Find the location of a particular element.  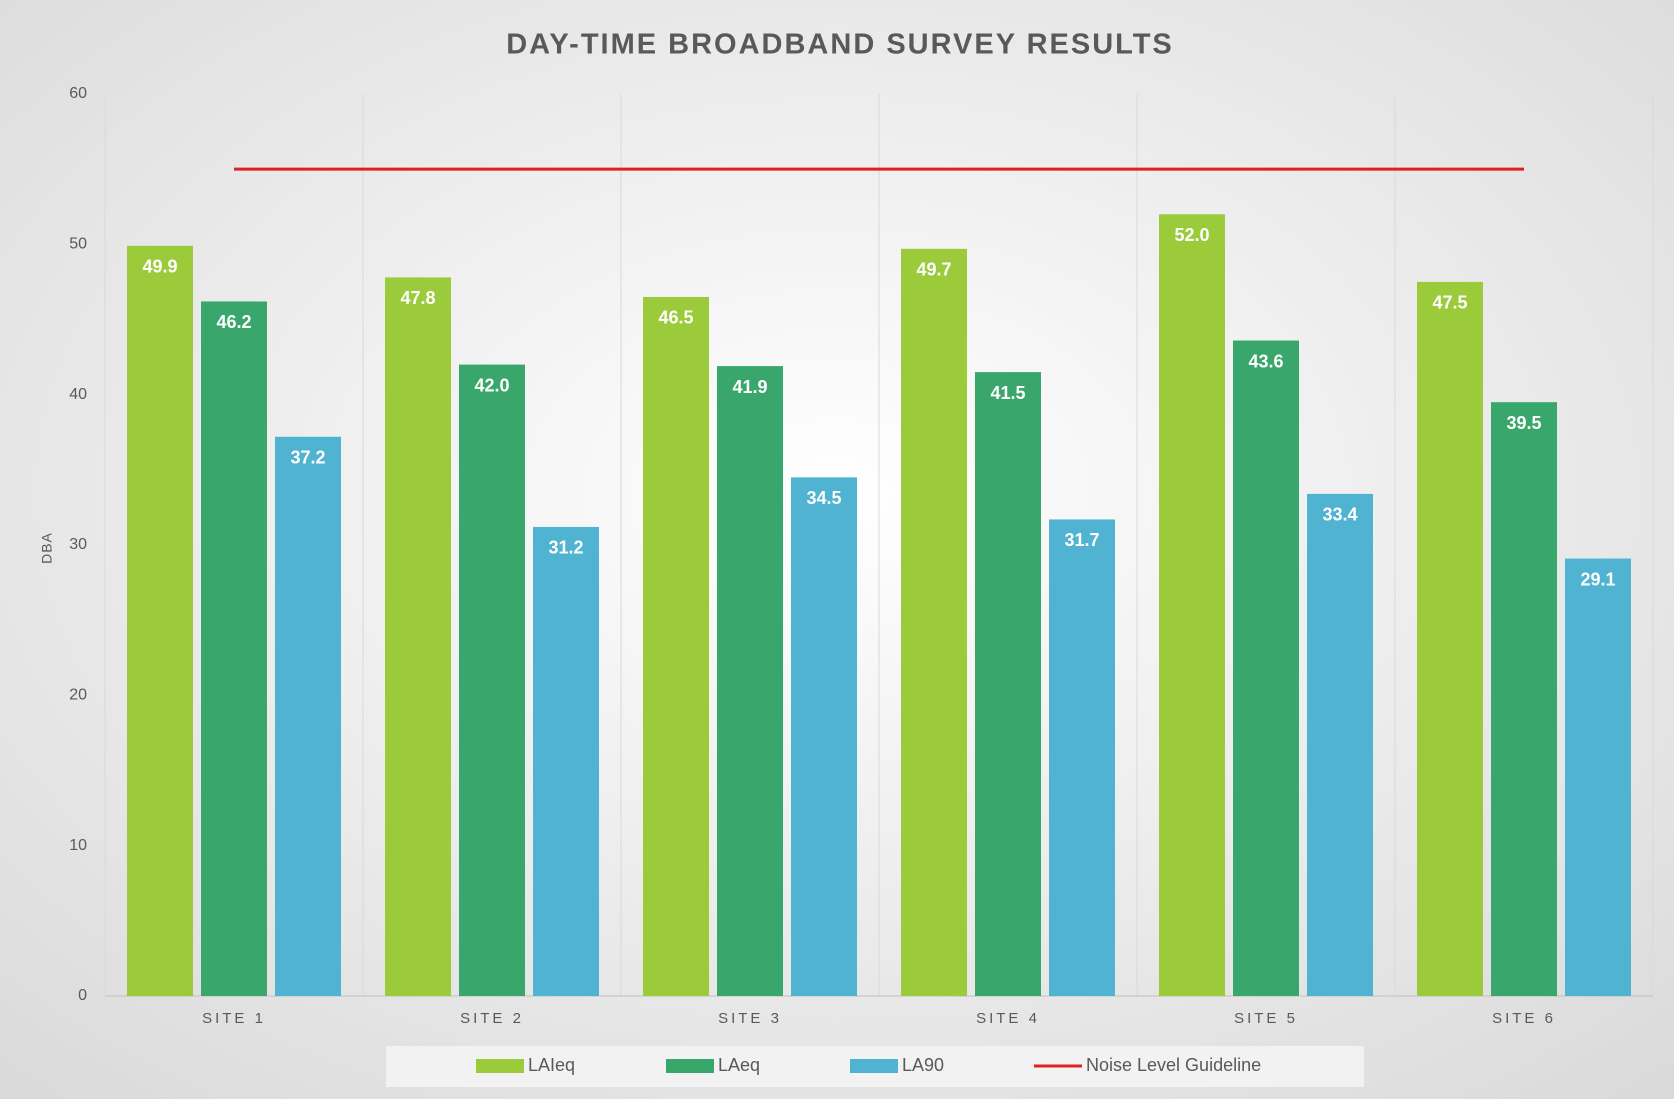

y-tick-label: 0 is located at coordinates (82, 995).